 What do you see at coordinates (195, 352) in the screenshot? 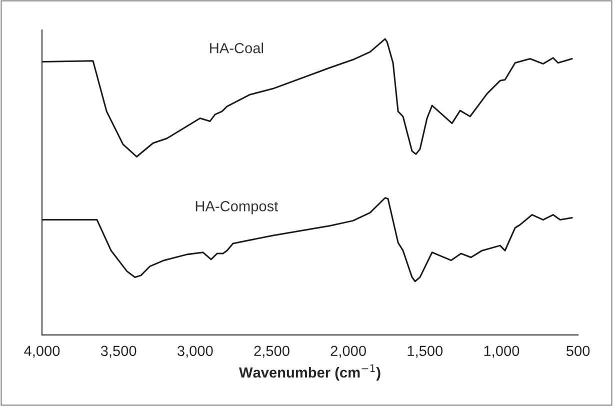
I see `x-tick-label: 3,000` at bounding box center [195, 352].